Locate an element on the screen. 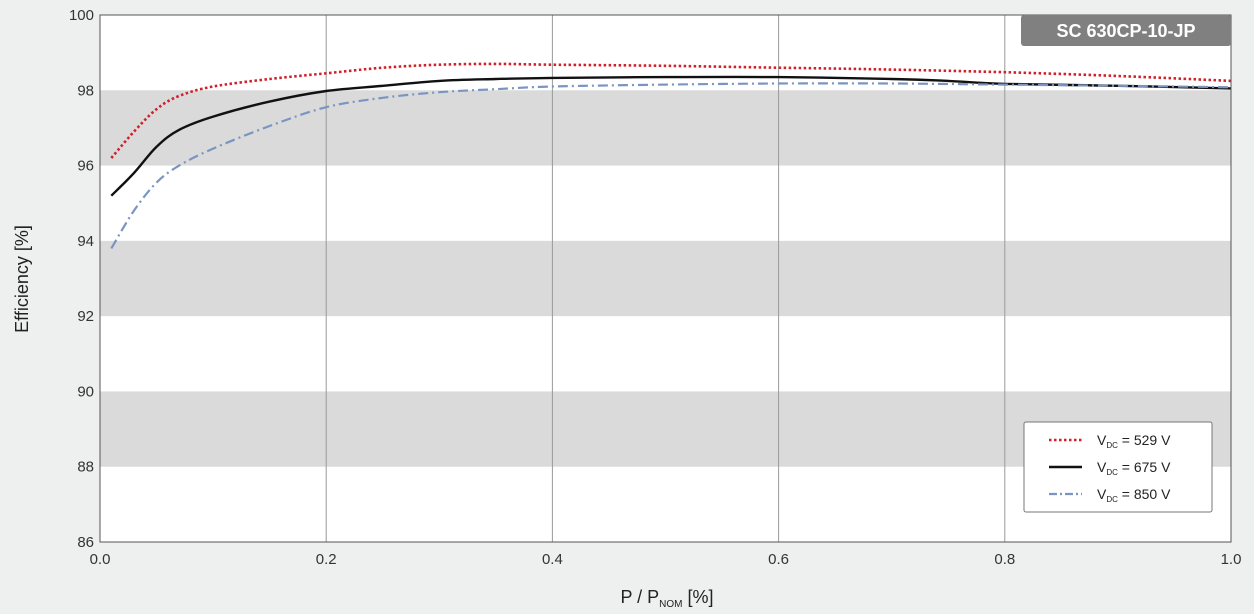 The height and width of the screenshot is (614, 1254). x-axis-title-sub: NOM is located at coordinates (670, 604).